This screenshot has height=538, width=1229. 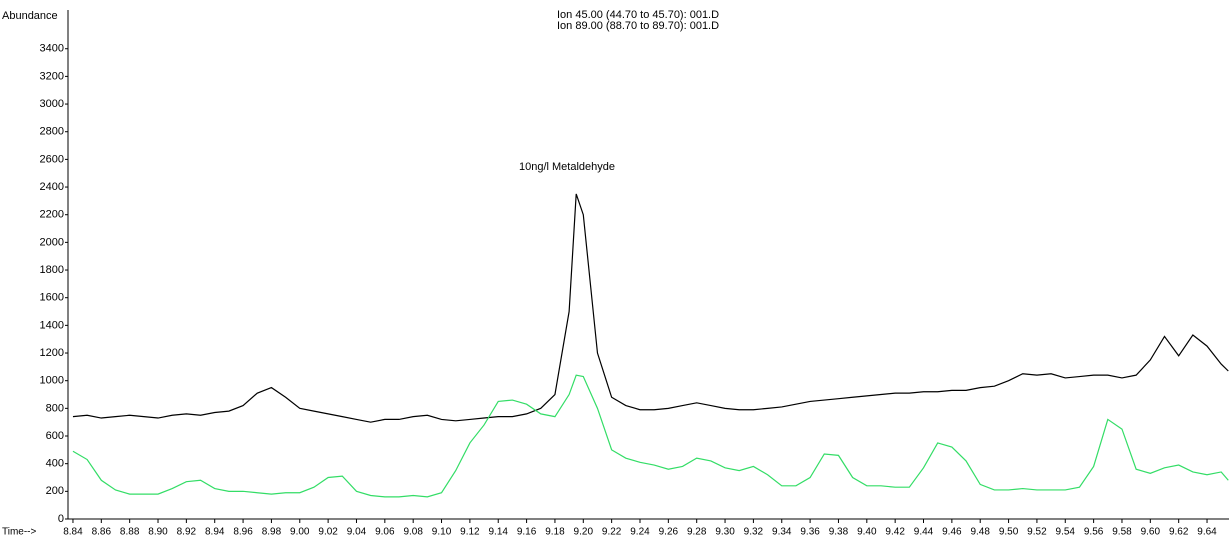 I want to click on x-tick-label: 9.26, so click(x=669, y=532).